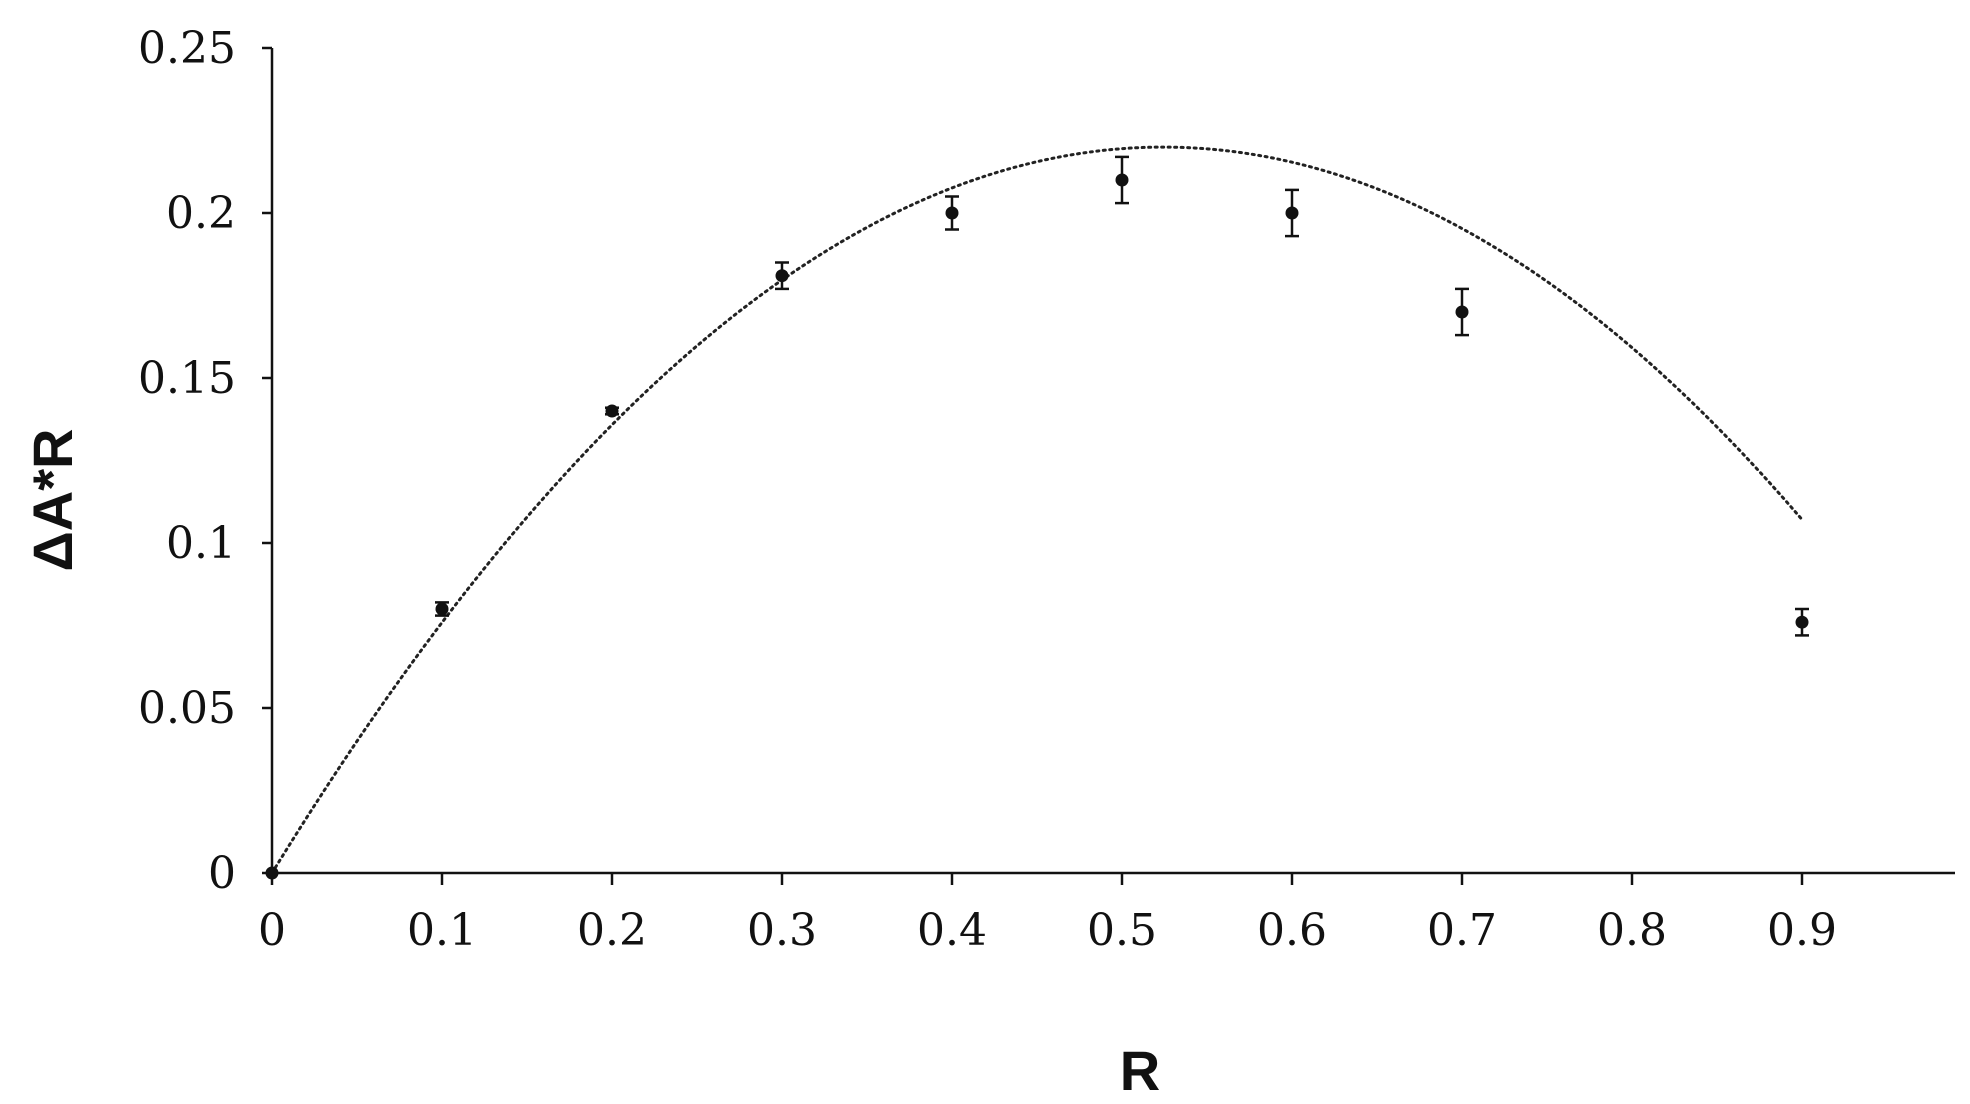 This screenshot has height=1104, width=1970. What do you see at coordinates (201, 543) in the screenshot?
I see `y-tick-label: 0.1` at bounding box center [201, 543].